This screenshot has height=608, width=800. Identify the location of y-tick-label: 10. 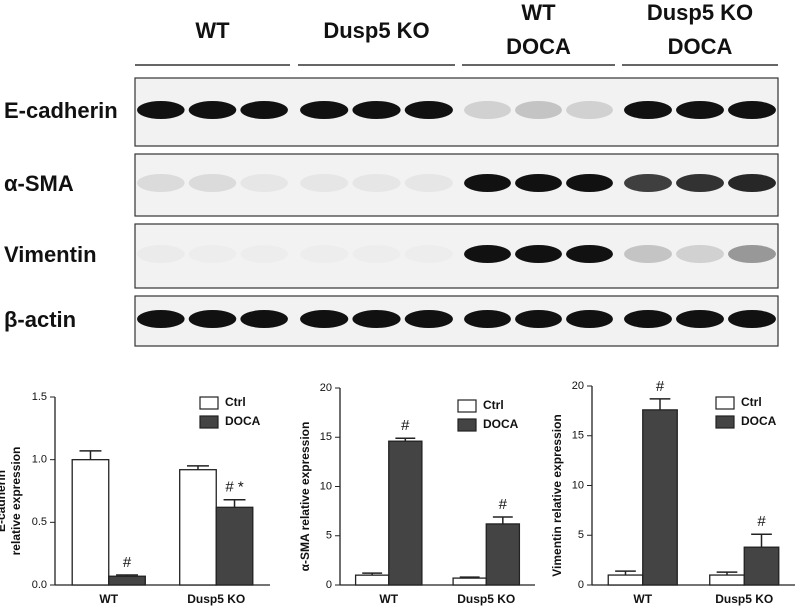
(326, 486).